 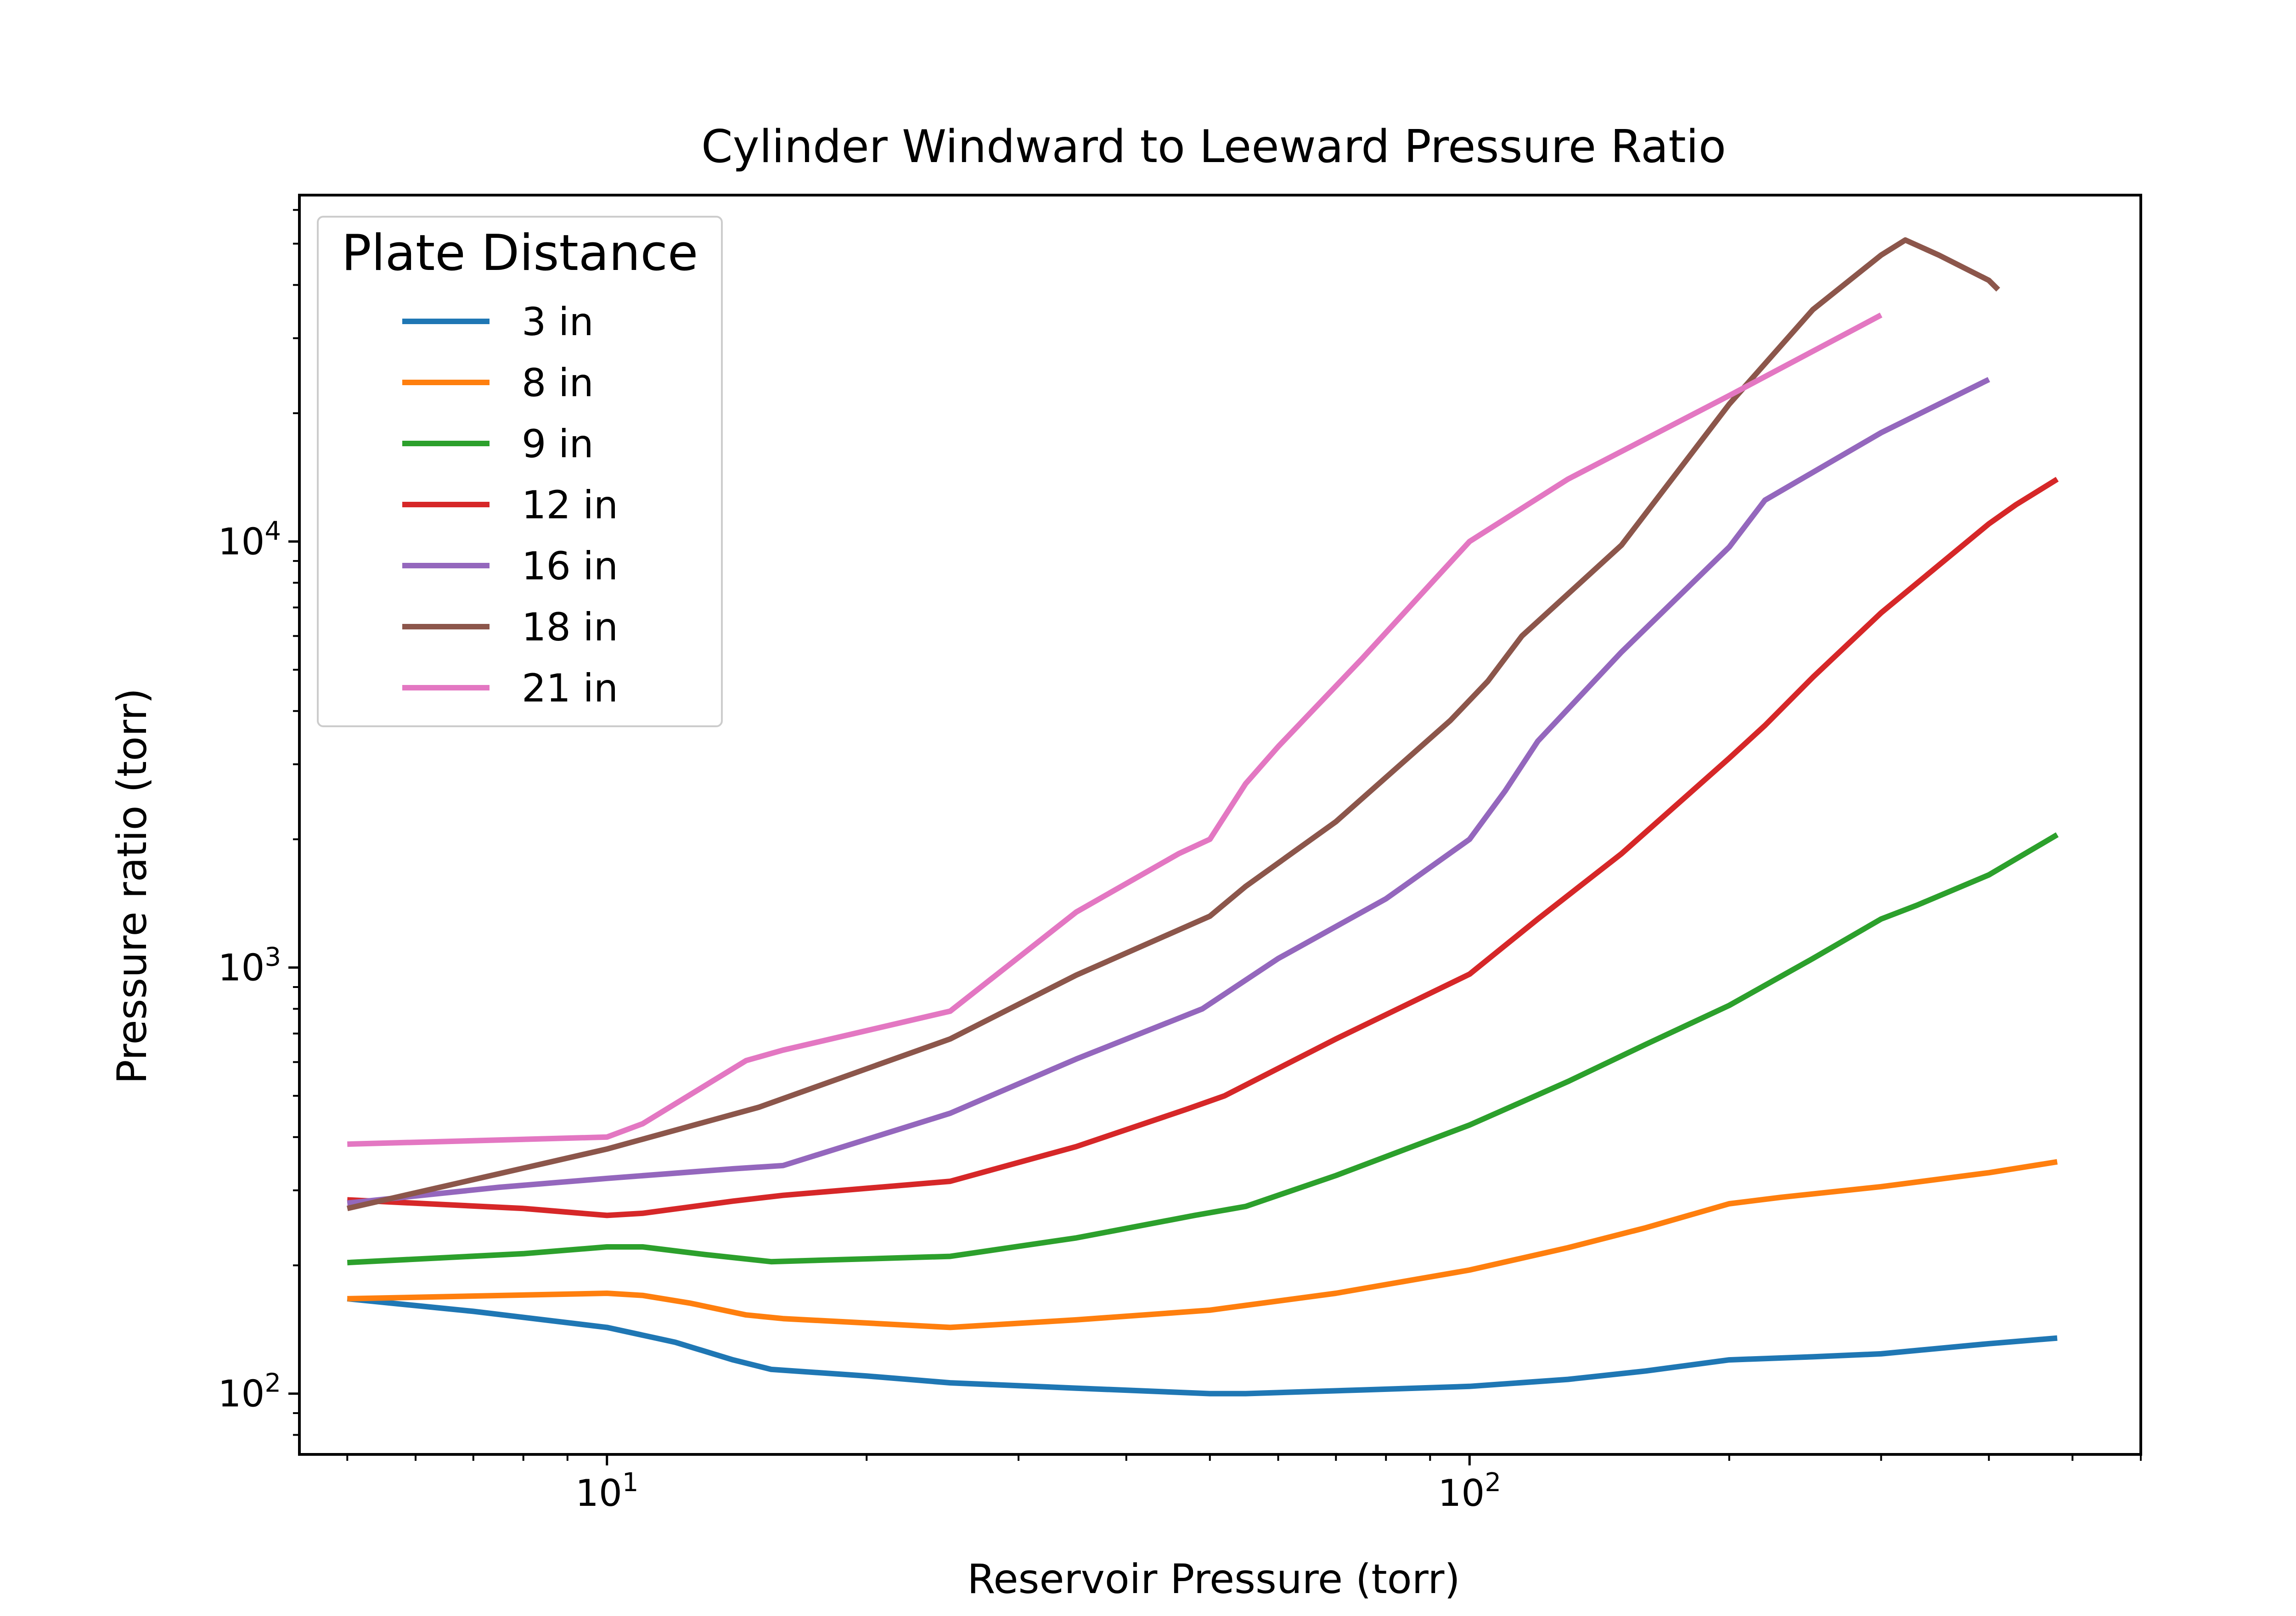 I want to click on legend-label-12-in: 12 in, so click(x=570, y=505).